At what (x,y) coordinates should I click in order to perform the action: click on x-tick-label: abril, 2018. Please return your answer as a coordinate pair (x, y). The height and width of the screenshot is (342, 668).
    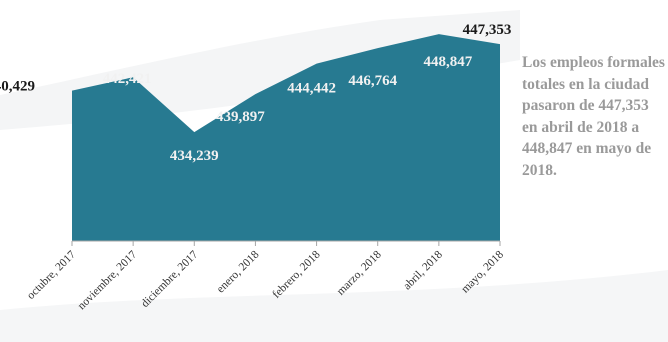
    Looking at the image, I should click on (423, 270).